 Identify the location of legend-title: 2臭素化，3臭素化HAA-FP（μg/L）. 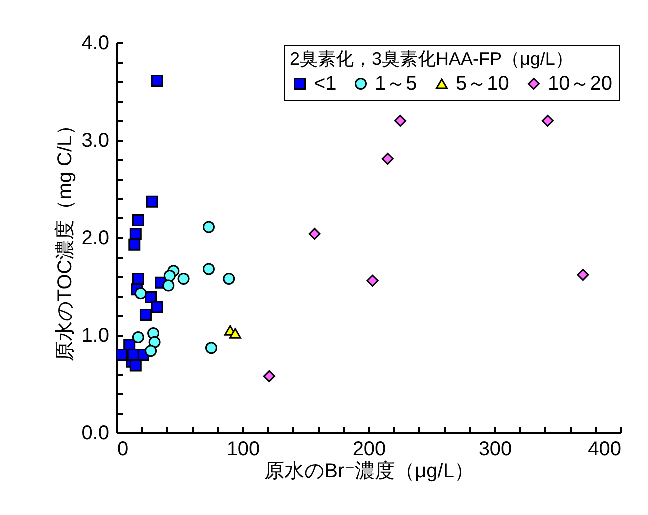
(432, 59).